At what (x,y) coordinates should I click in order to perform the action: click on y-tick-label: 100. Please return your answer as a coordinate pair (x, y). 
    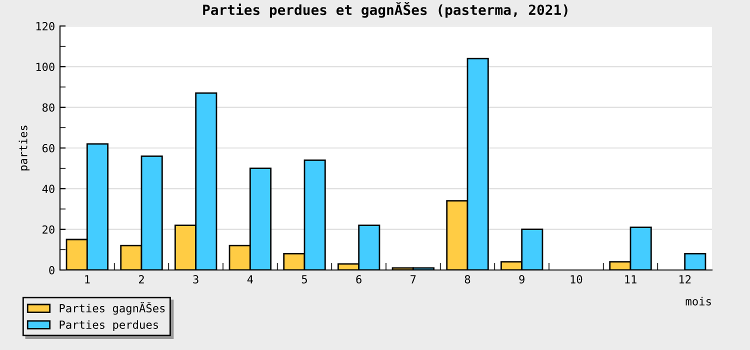
    Looking at the image, I should click on (45, 67).